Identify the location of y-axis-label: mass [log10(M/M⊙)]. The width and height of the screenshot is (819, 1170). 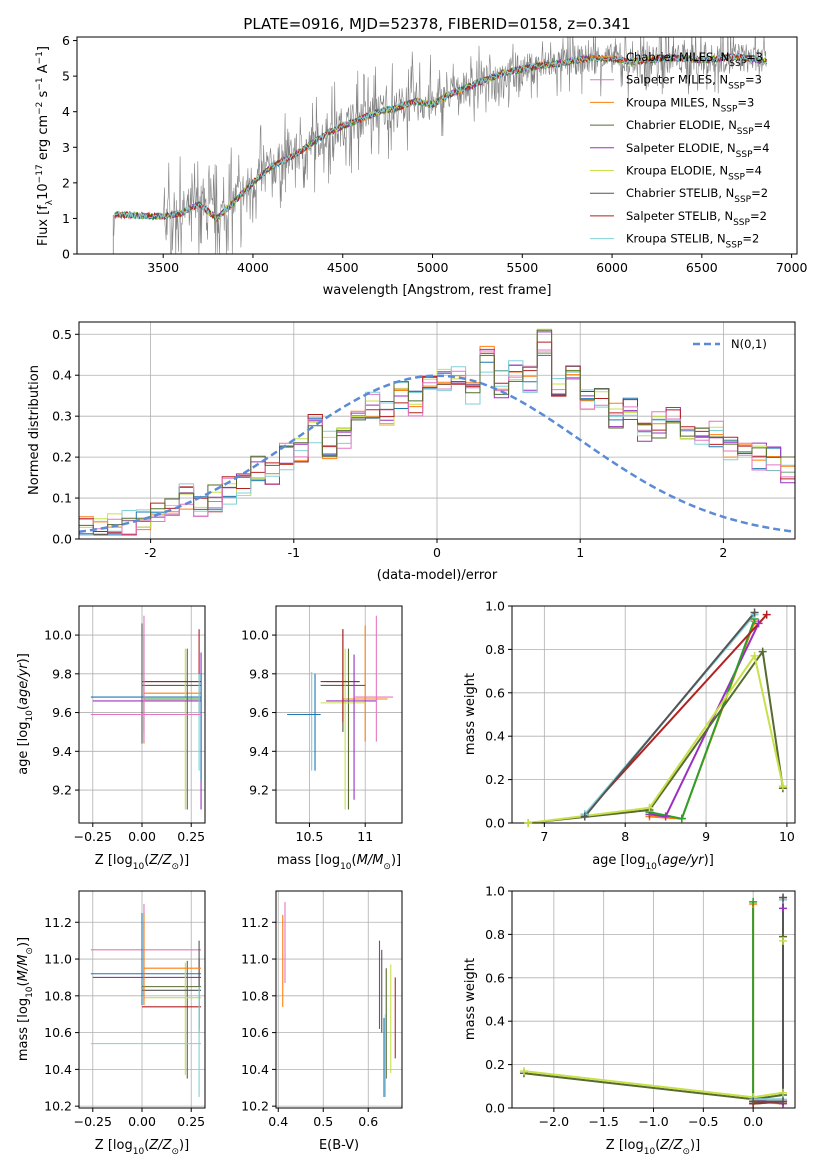
(25, 999).